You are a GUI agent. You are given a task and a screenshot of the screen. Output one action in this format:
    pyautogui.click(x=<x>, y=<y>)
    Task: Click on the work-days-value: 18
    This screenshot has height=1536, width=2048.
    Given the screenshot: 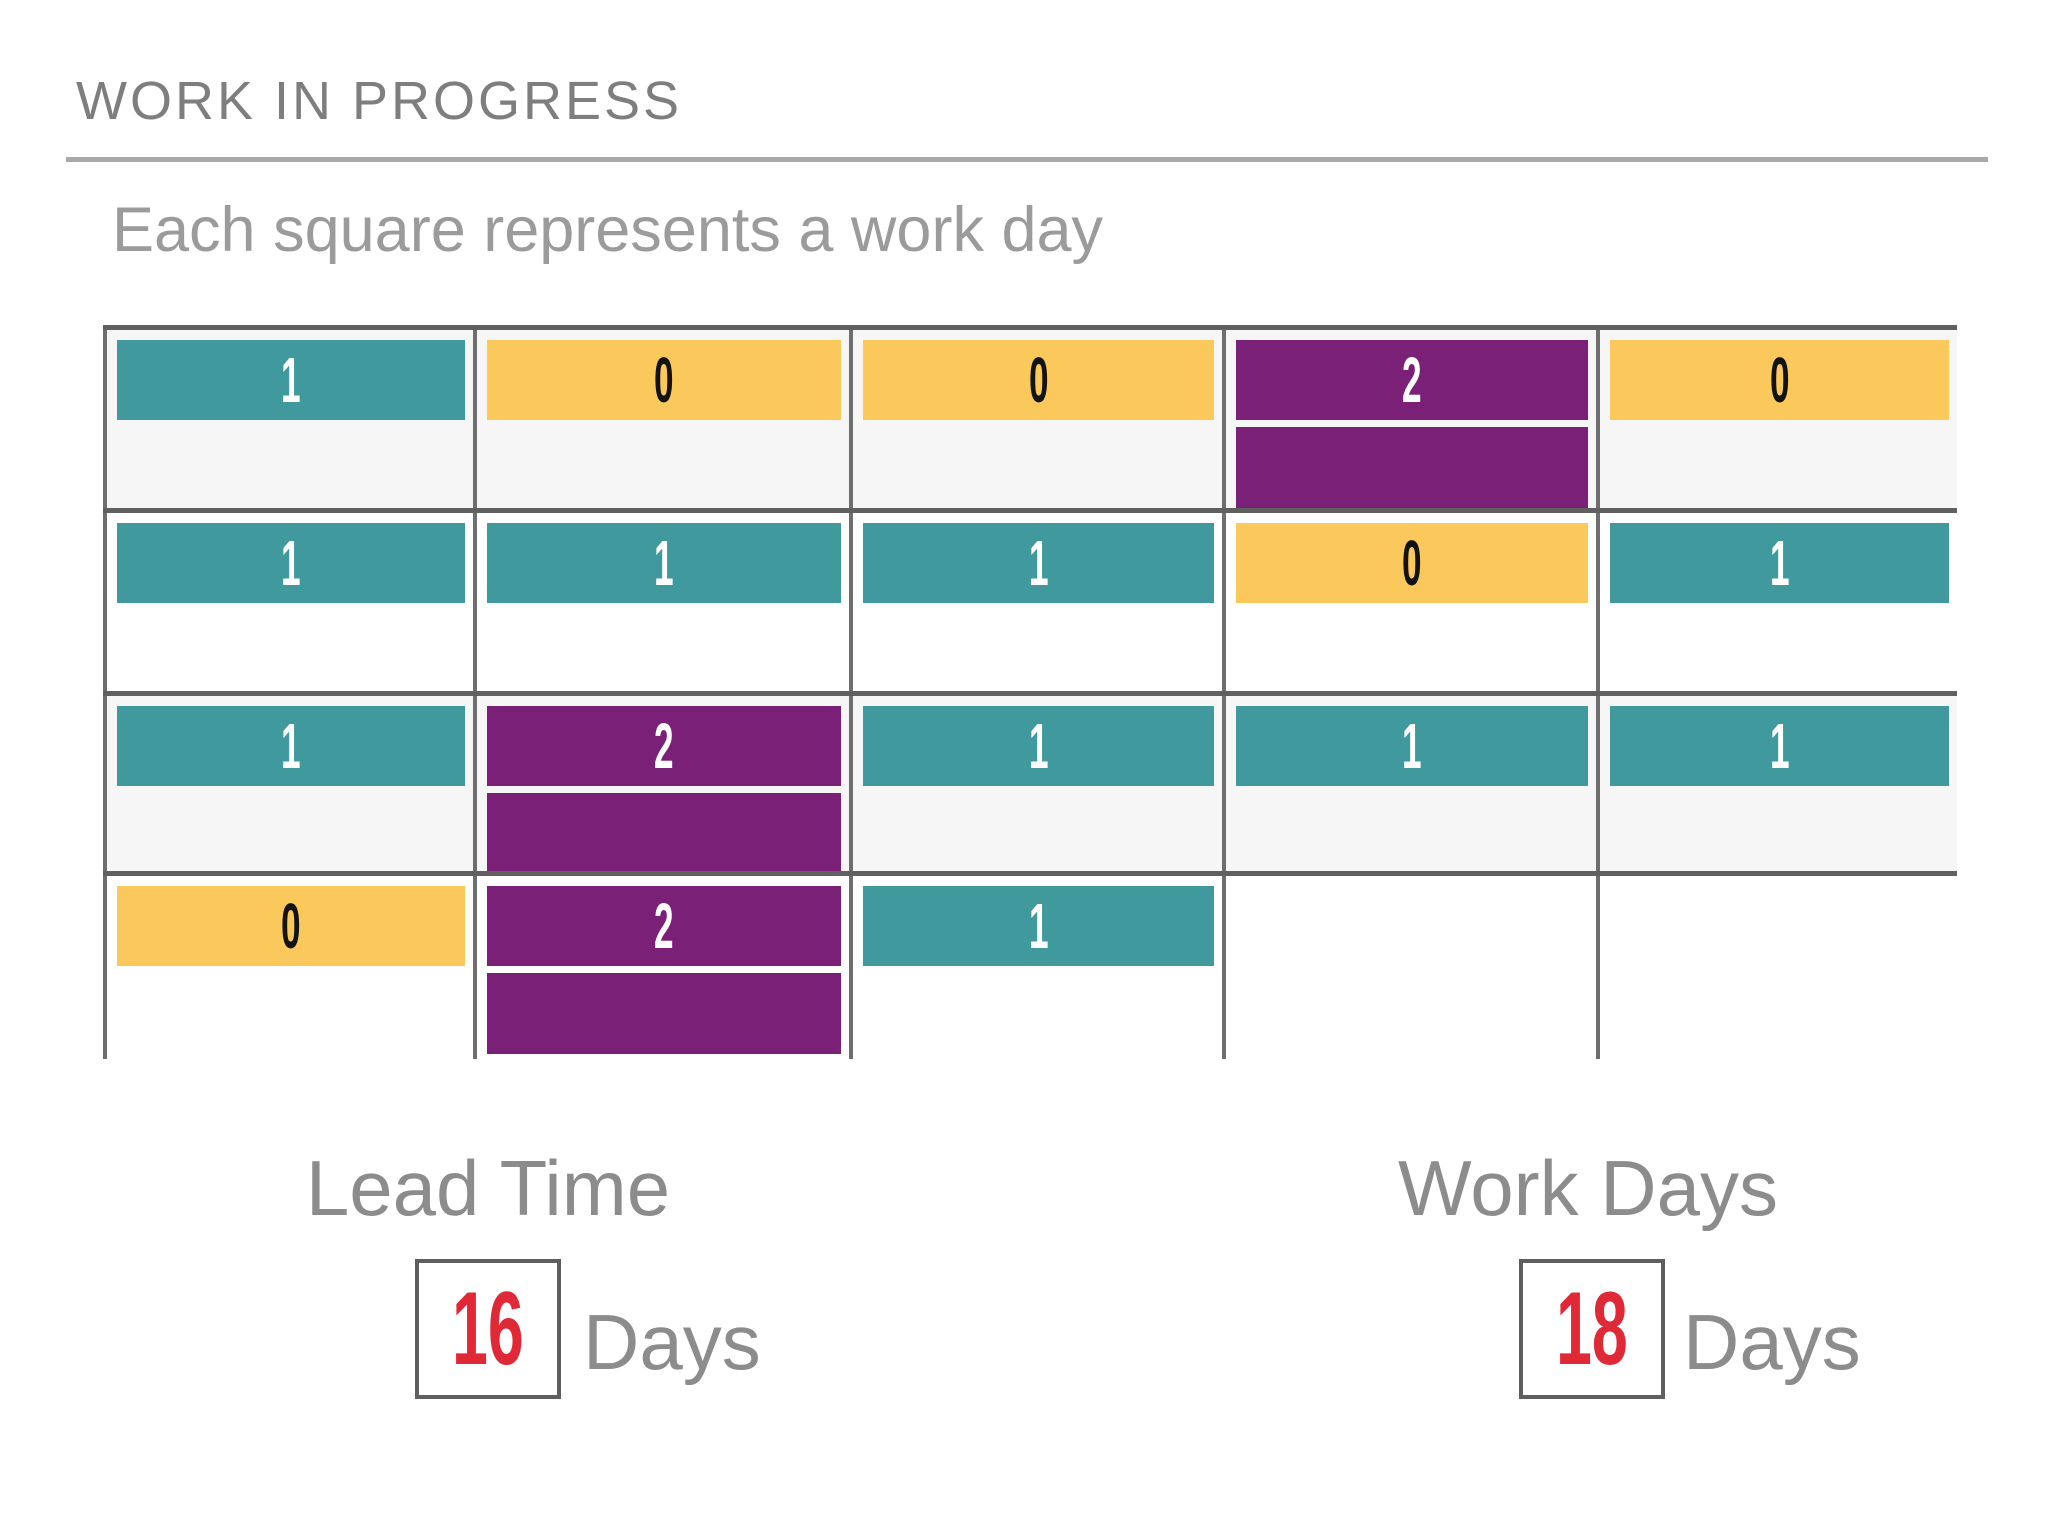 What is the action you would take?
    pyautogui.click(x=1592, y=1329)
    